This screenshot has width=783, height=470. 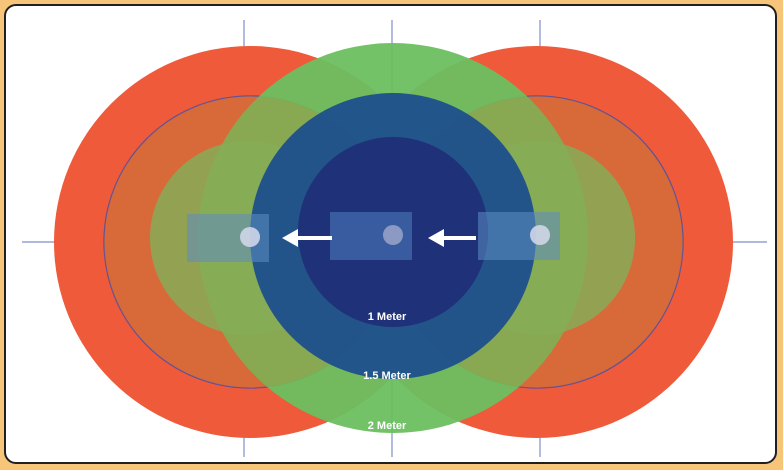 I want to click on center-person-dot, so click(x=393, y=235).